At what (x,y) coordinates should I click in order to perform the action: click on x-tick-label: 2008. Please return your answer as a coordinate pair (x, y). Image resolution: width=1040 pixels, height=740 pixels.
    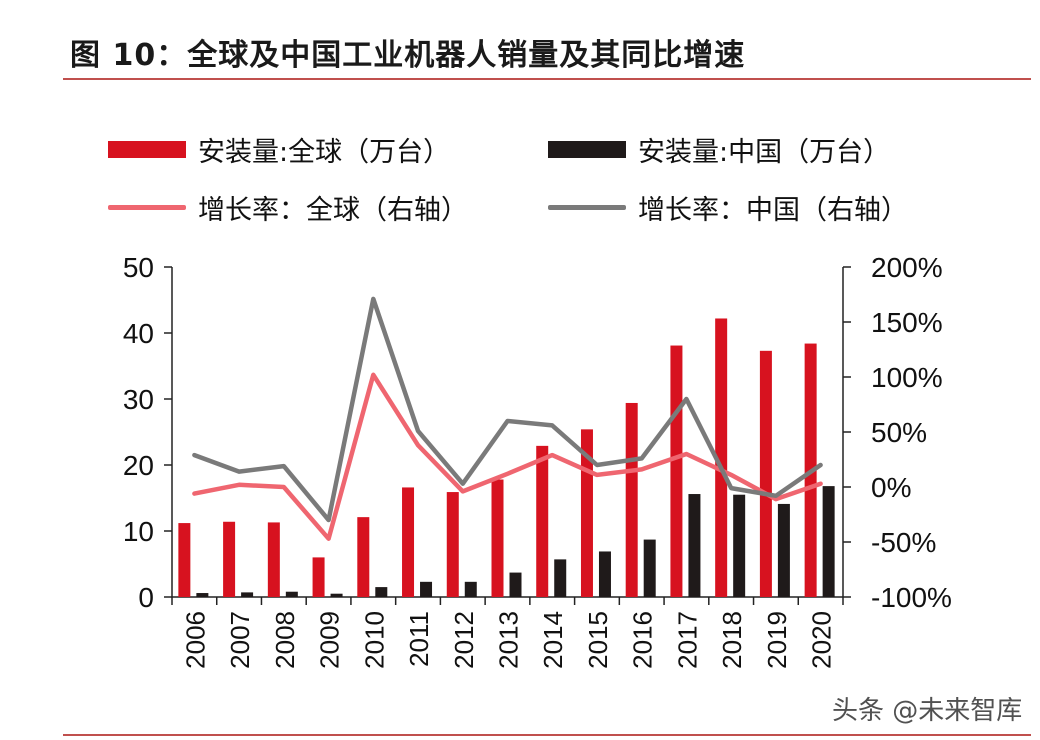
    Looking at the image, I should click on (285, 640).